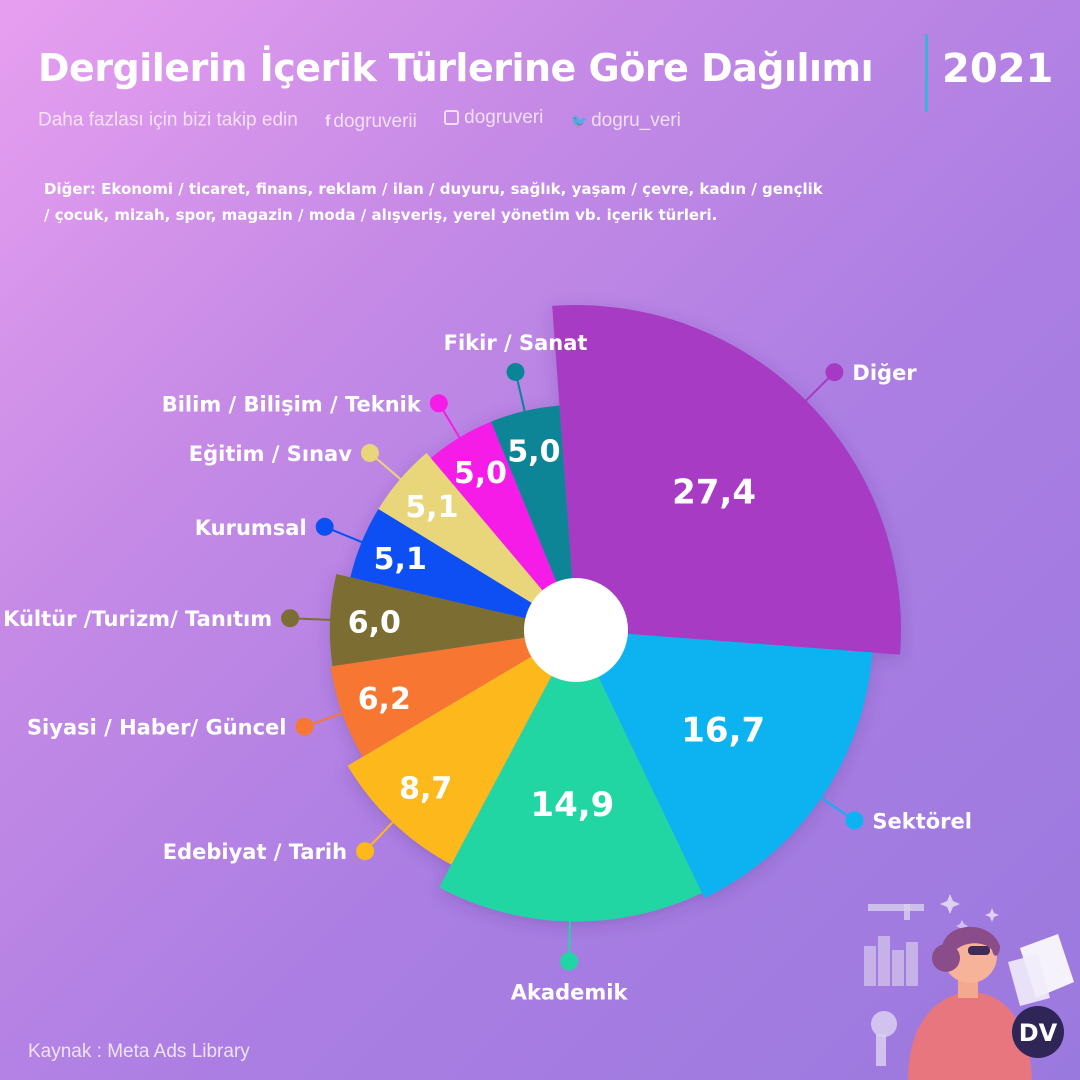  I want to click on value-label-kurumsal: 5,1, so click(400, 559).